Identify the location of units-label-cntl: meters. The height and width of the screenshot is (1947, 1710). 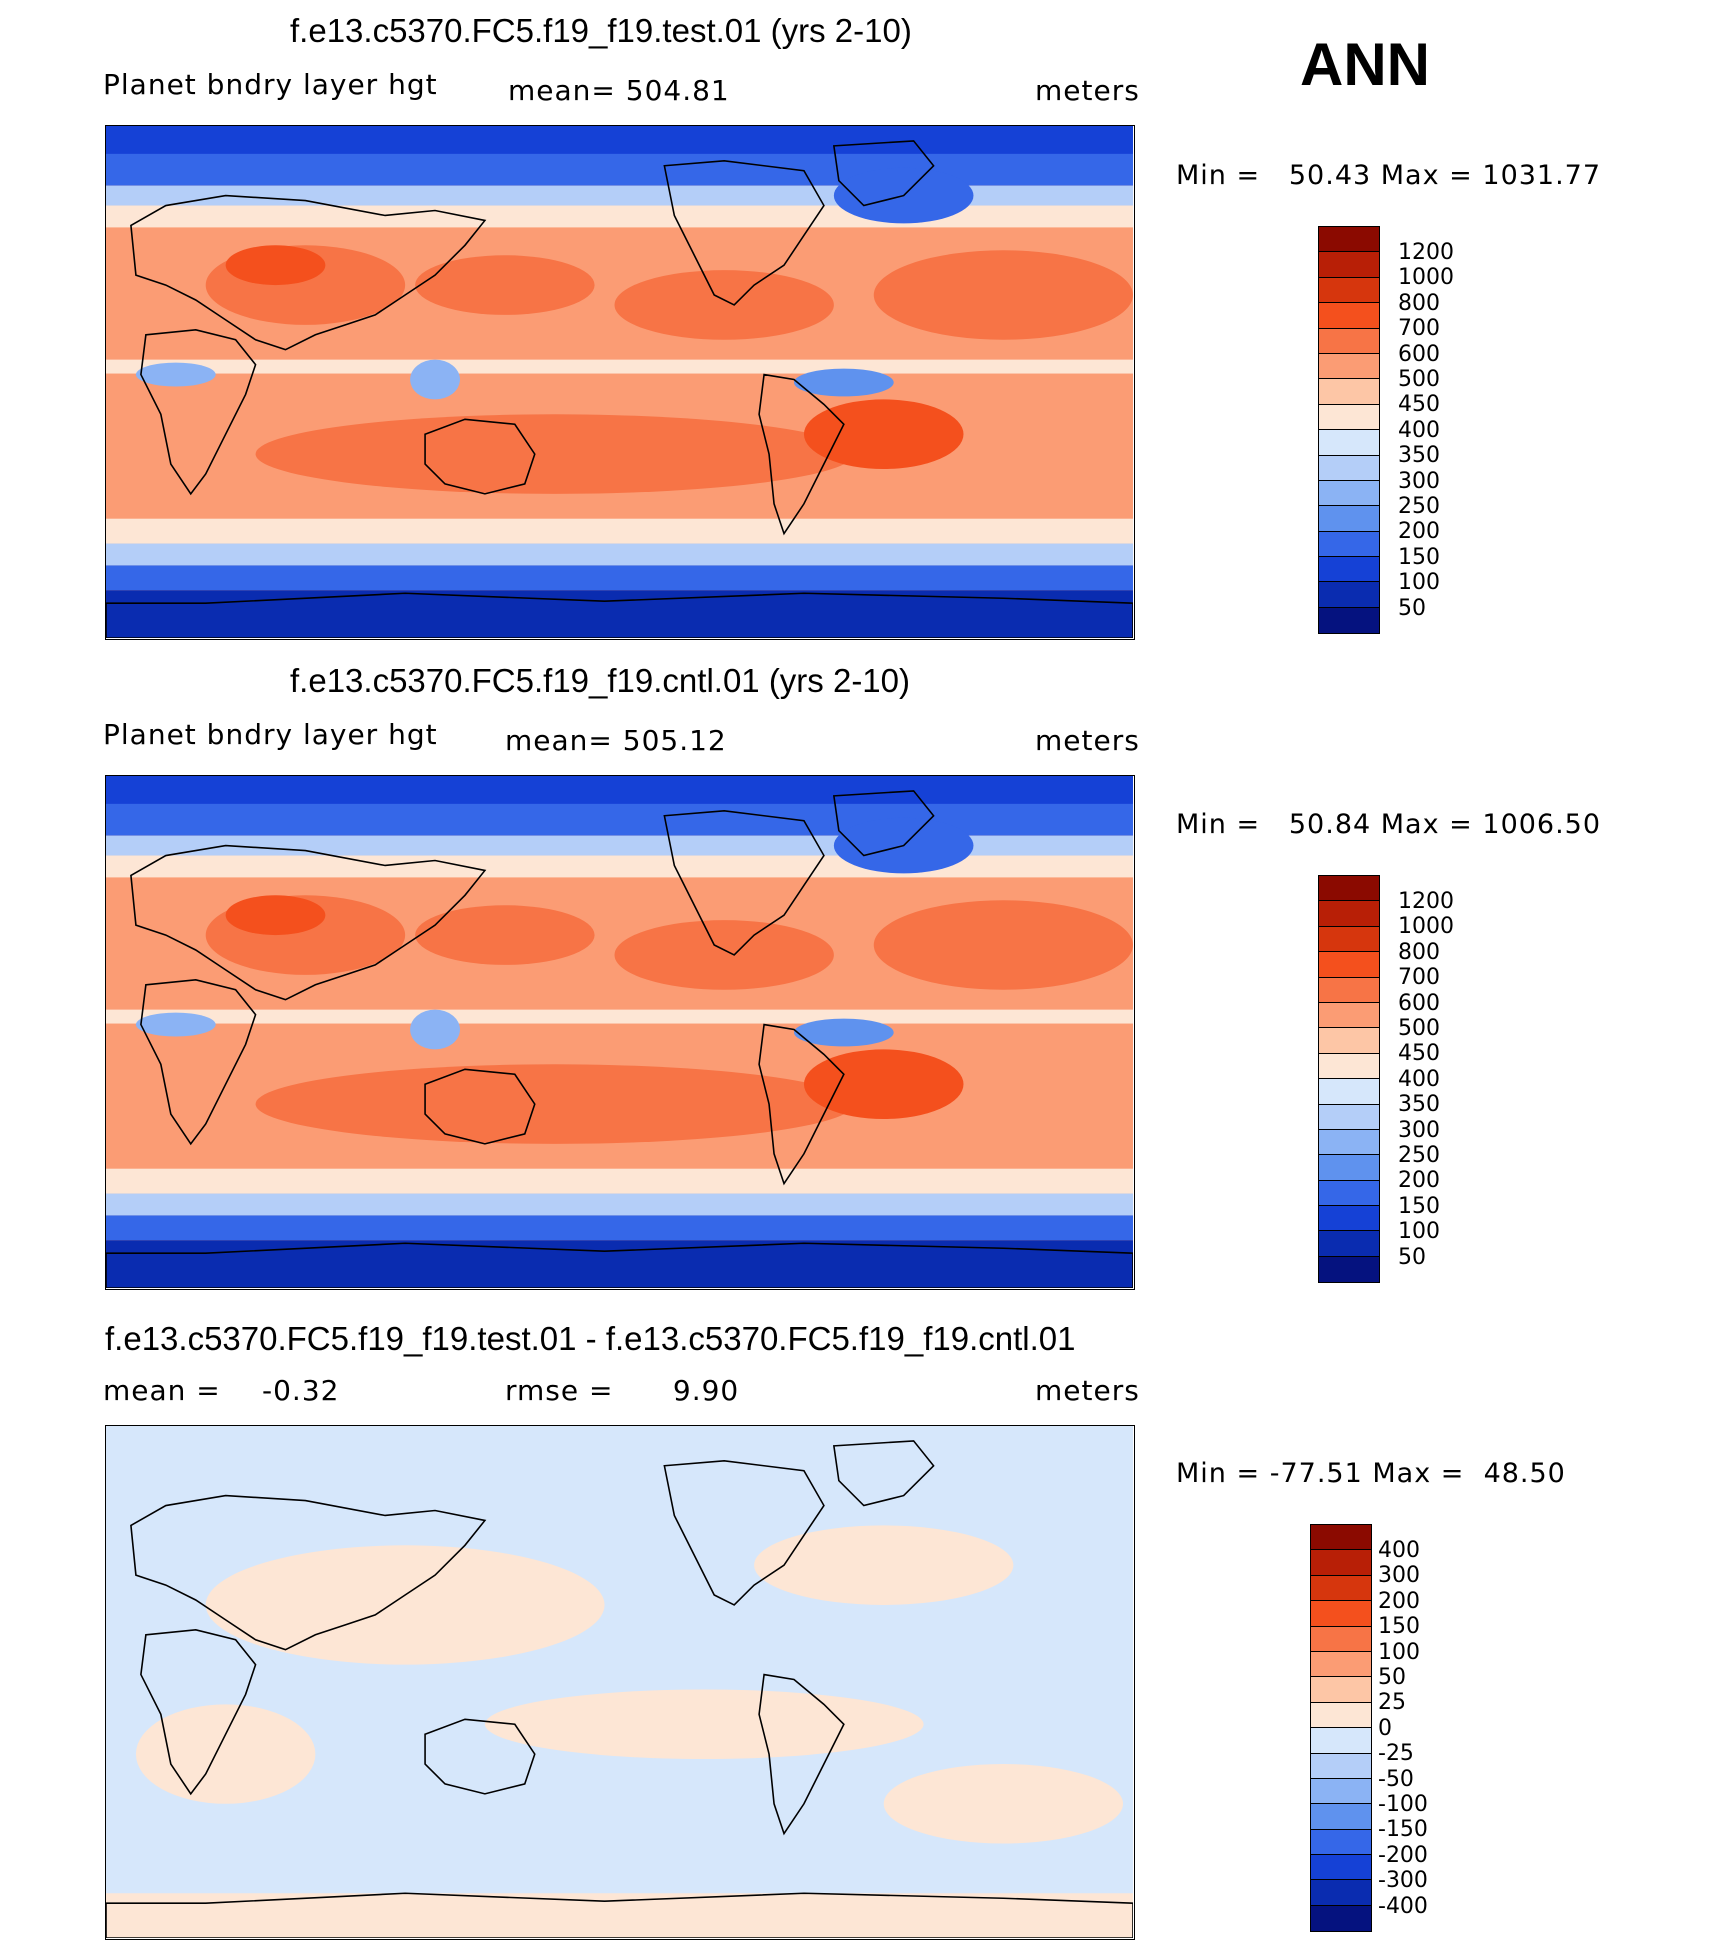
(1087, 740).